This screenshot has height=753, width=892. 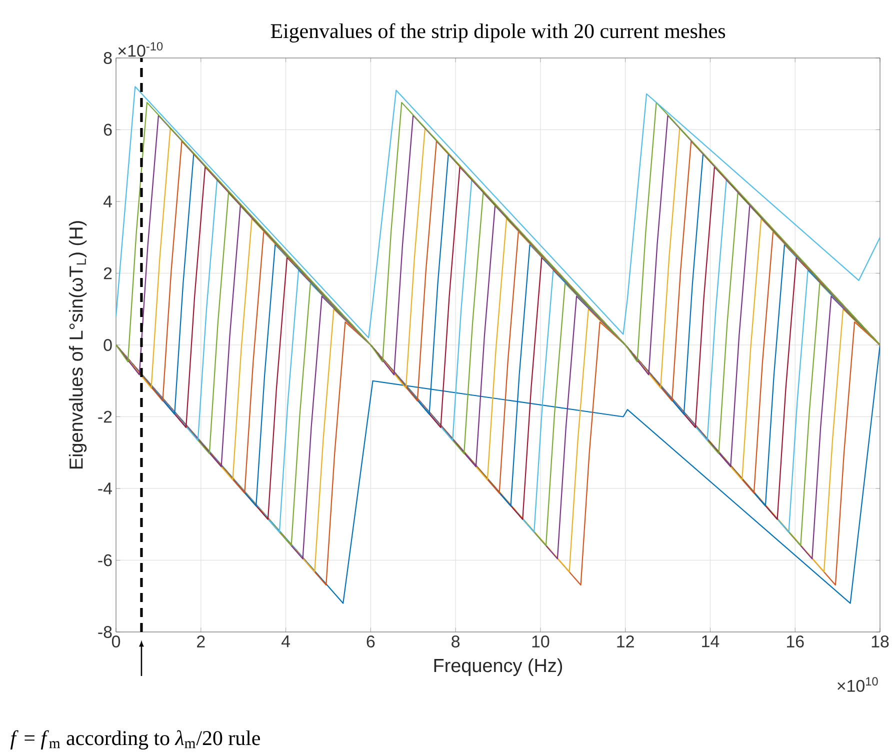 What do you see at coordinates (285, 642) in the screenshot?
I see `x-tick-label: 4` at bounding box center [285, 642].